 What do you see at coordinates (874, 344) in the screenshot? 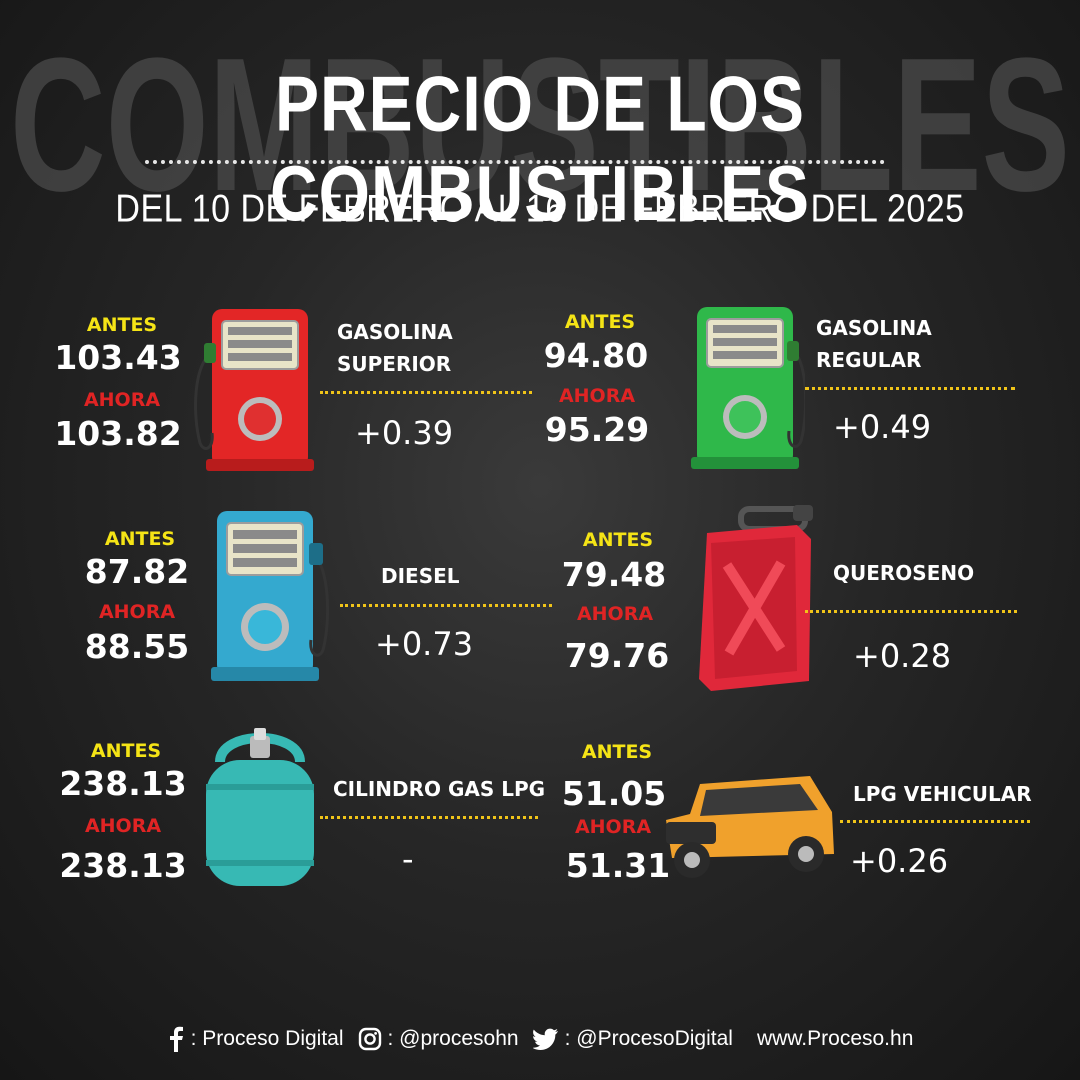
I see `fuel-name: GASOLINA REGULAR` at bounding box center [874, 344].